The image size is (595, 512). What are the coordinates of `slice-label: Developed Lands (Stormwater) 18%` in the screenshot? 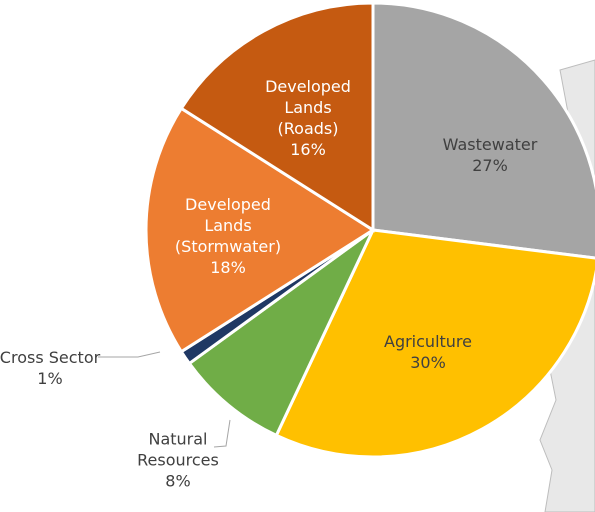 It's located at (228, 236).